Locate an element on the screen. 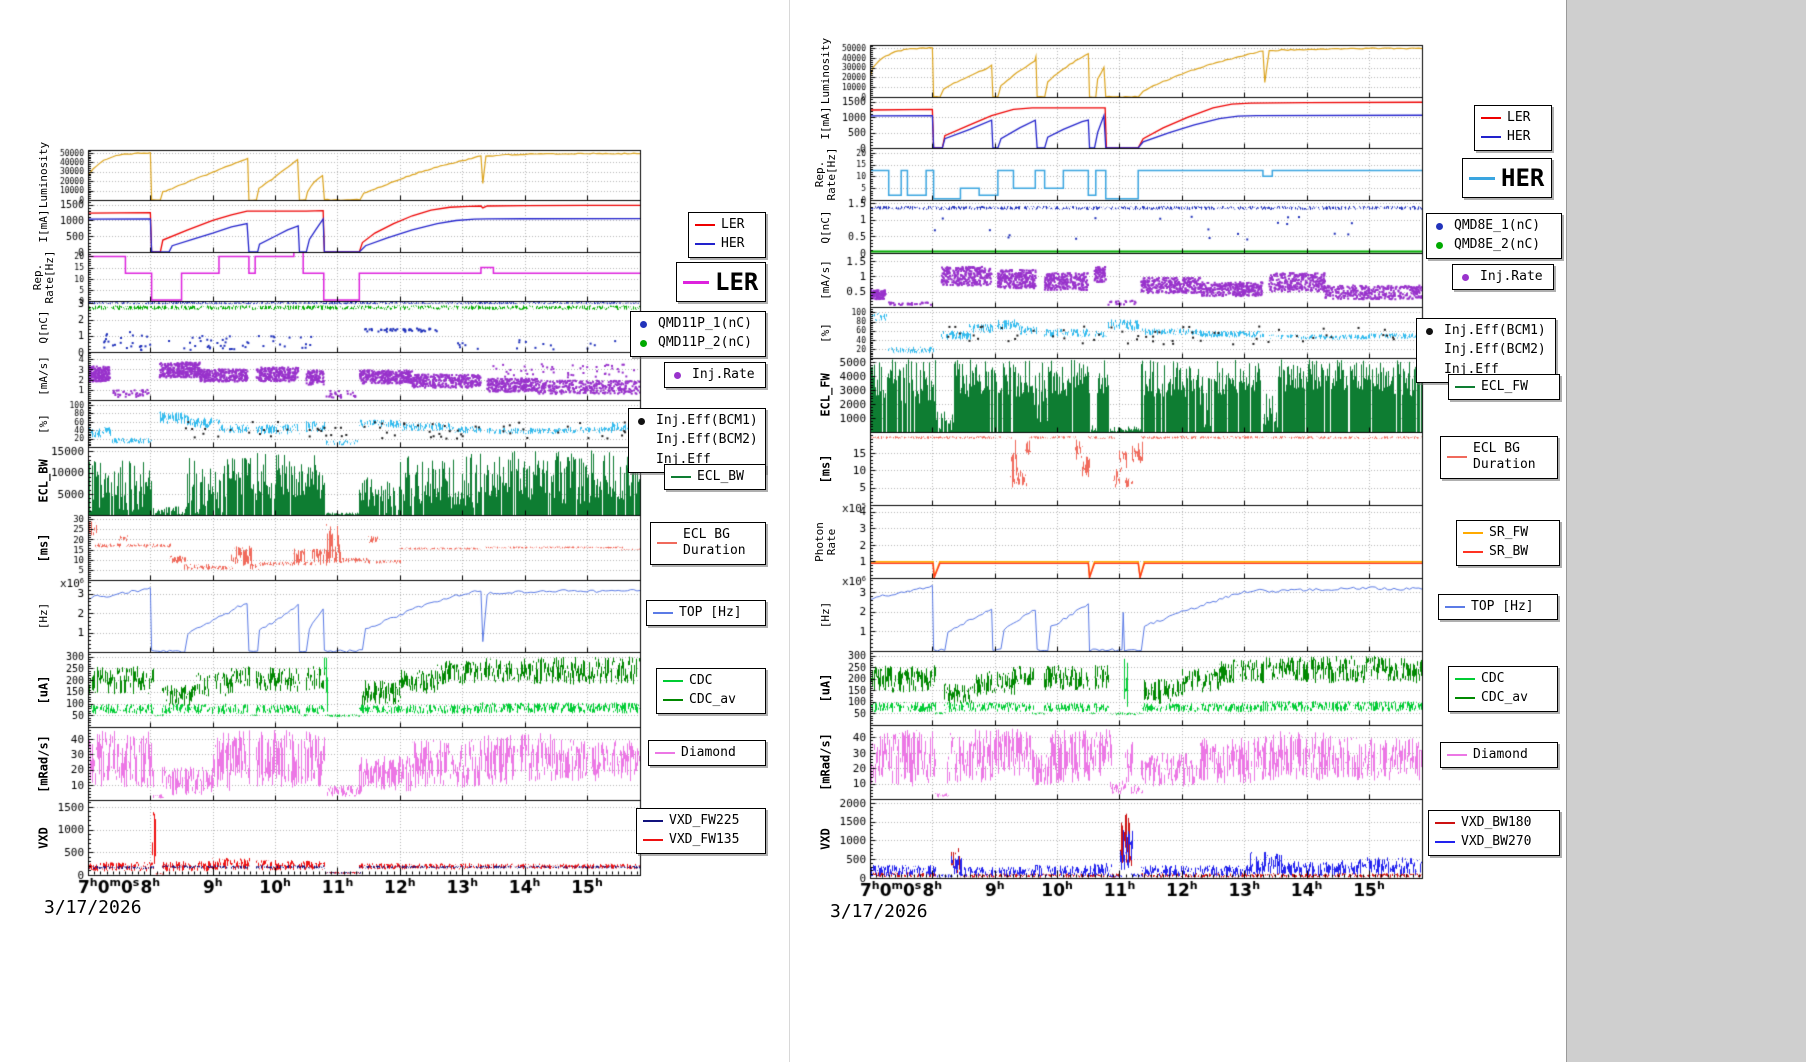 Image resolution: width=1806 pixels, height=1062 pixels. legend-label: QMD8E_2(nC) is located at coordinates (1497, 245).